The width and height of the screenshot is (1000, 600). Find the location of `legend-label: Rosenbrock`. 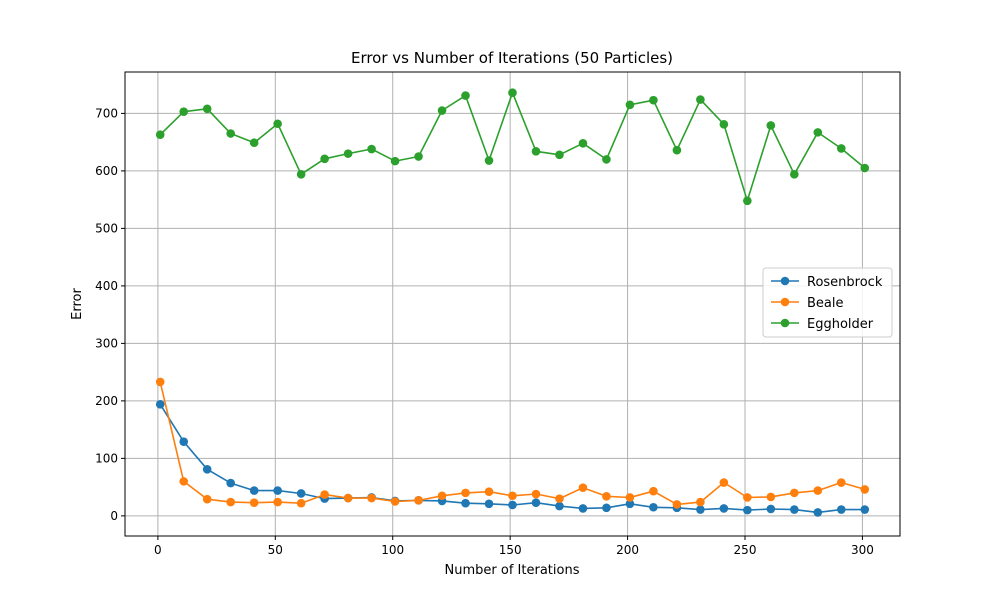

legend-label: Rosenbrock is located at coordinates (845, 282).